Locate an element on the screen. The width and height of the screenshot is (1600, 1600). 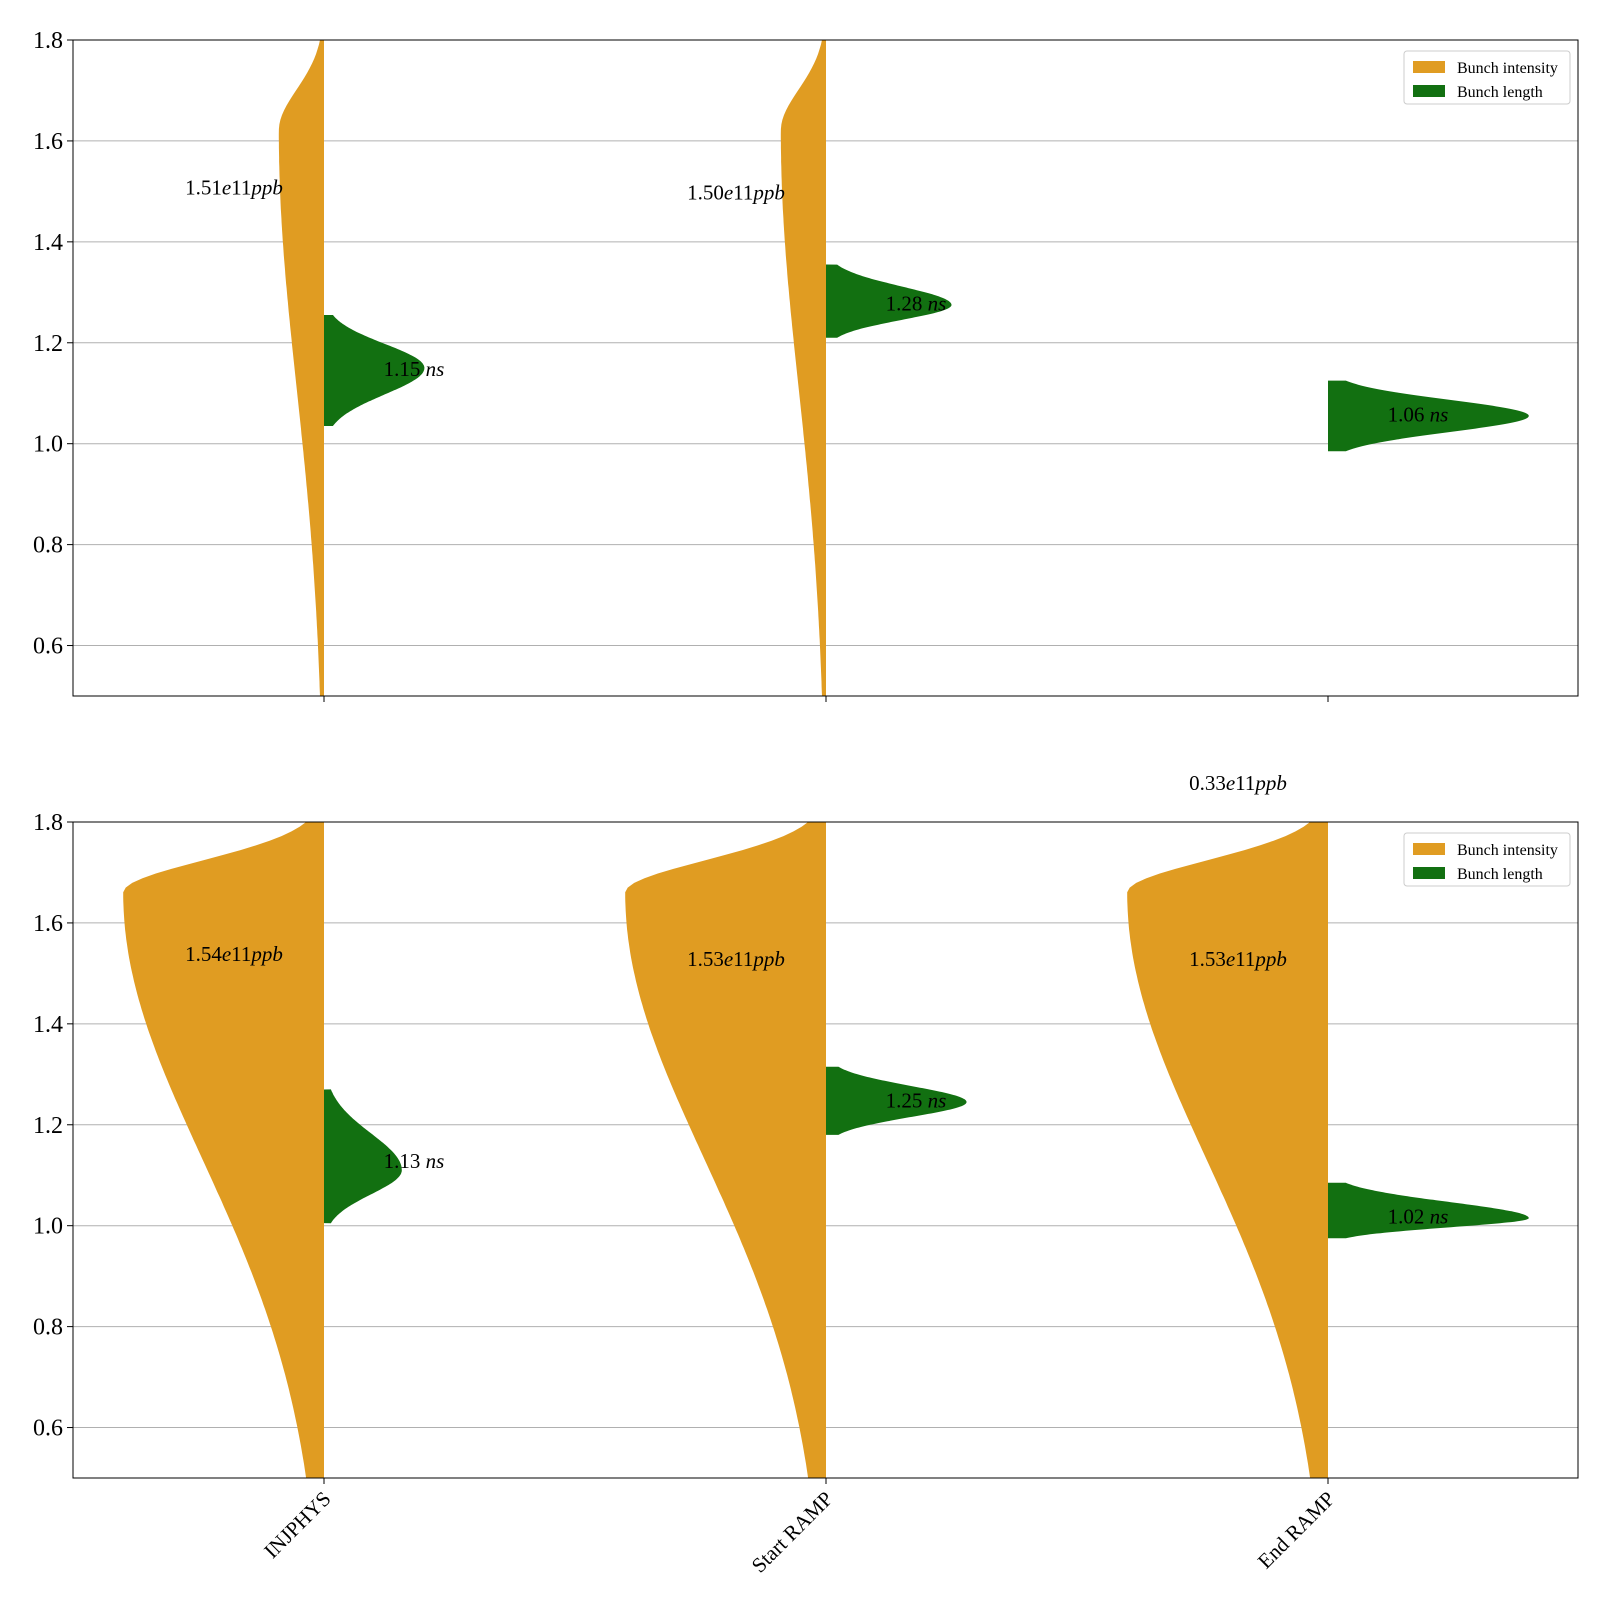
bunch-length-label: 1.28 ns is located at coordinates (916, 303).